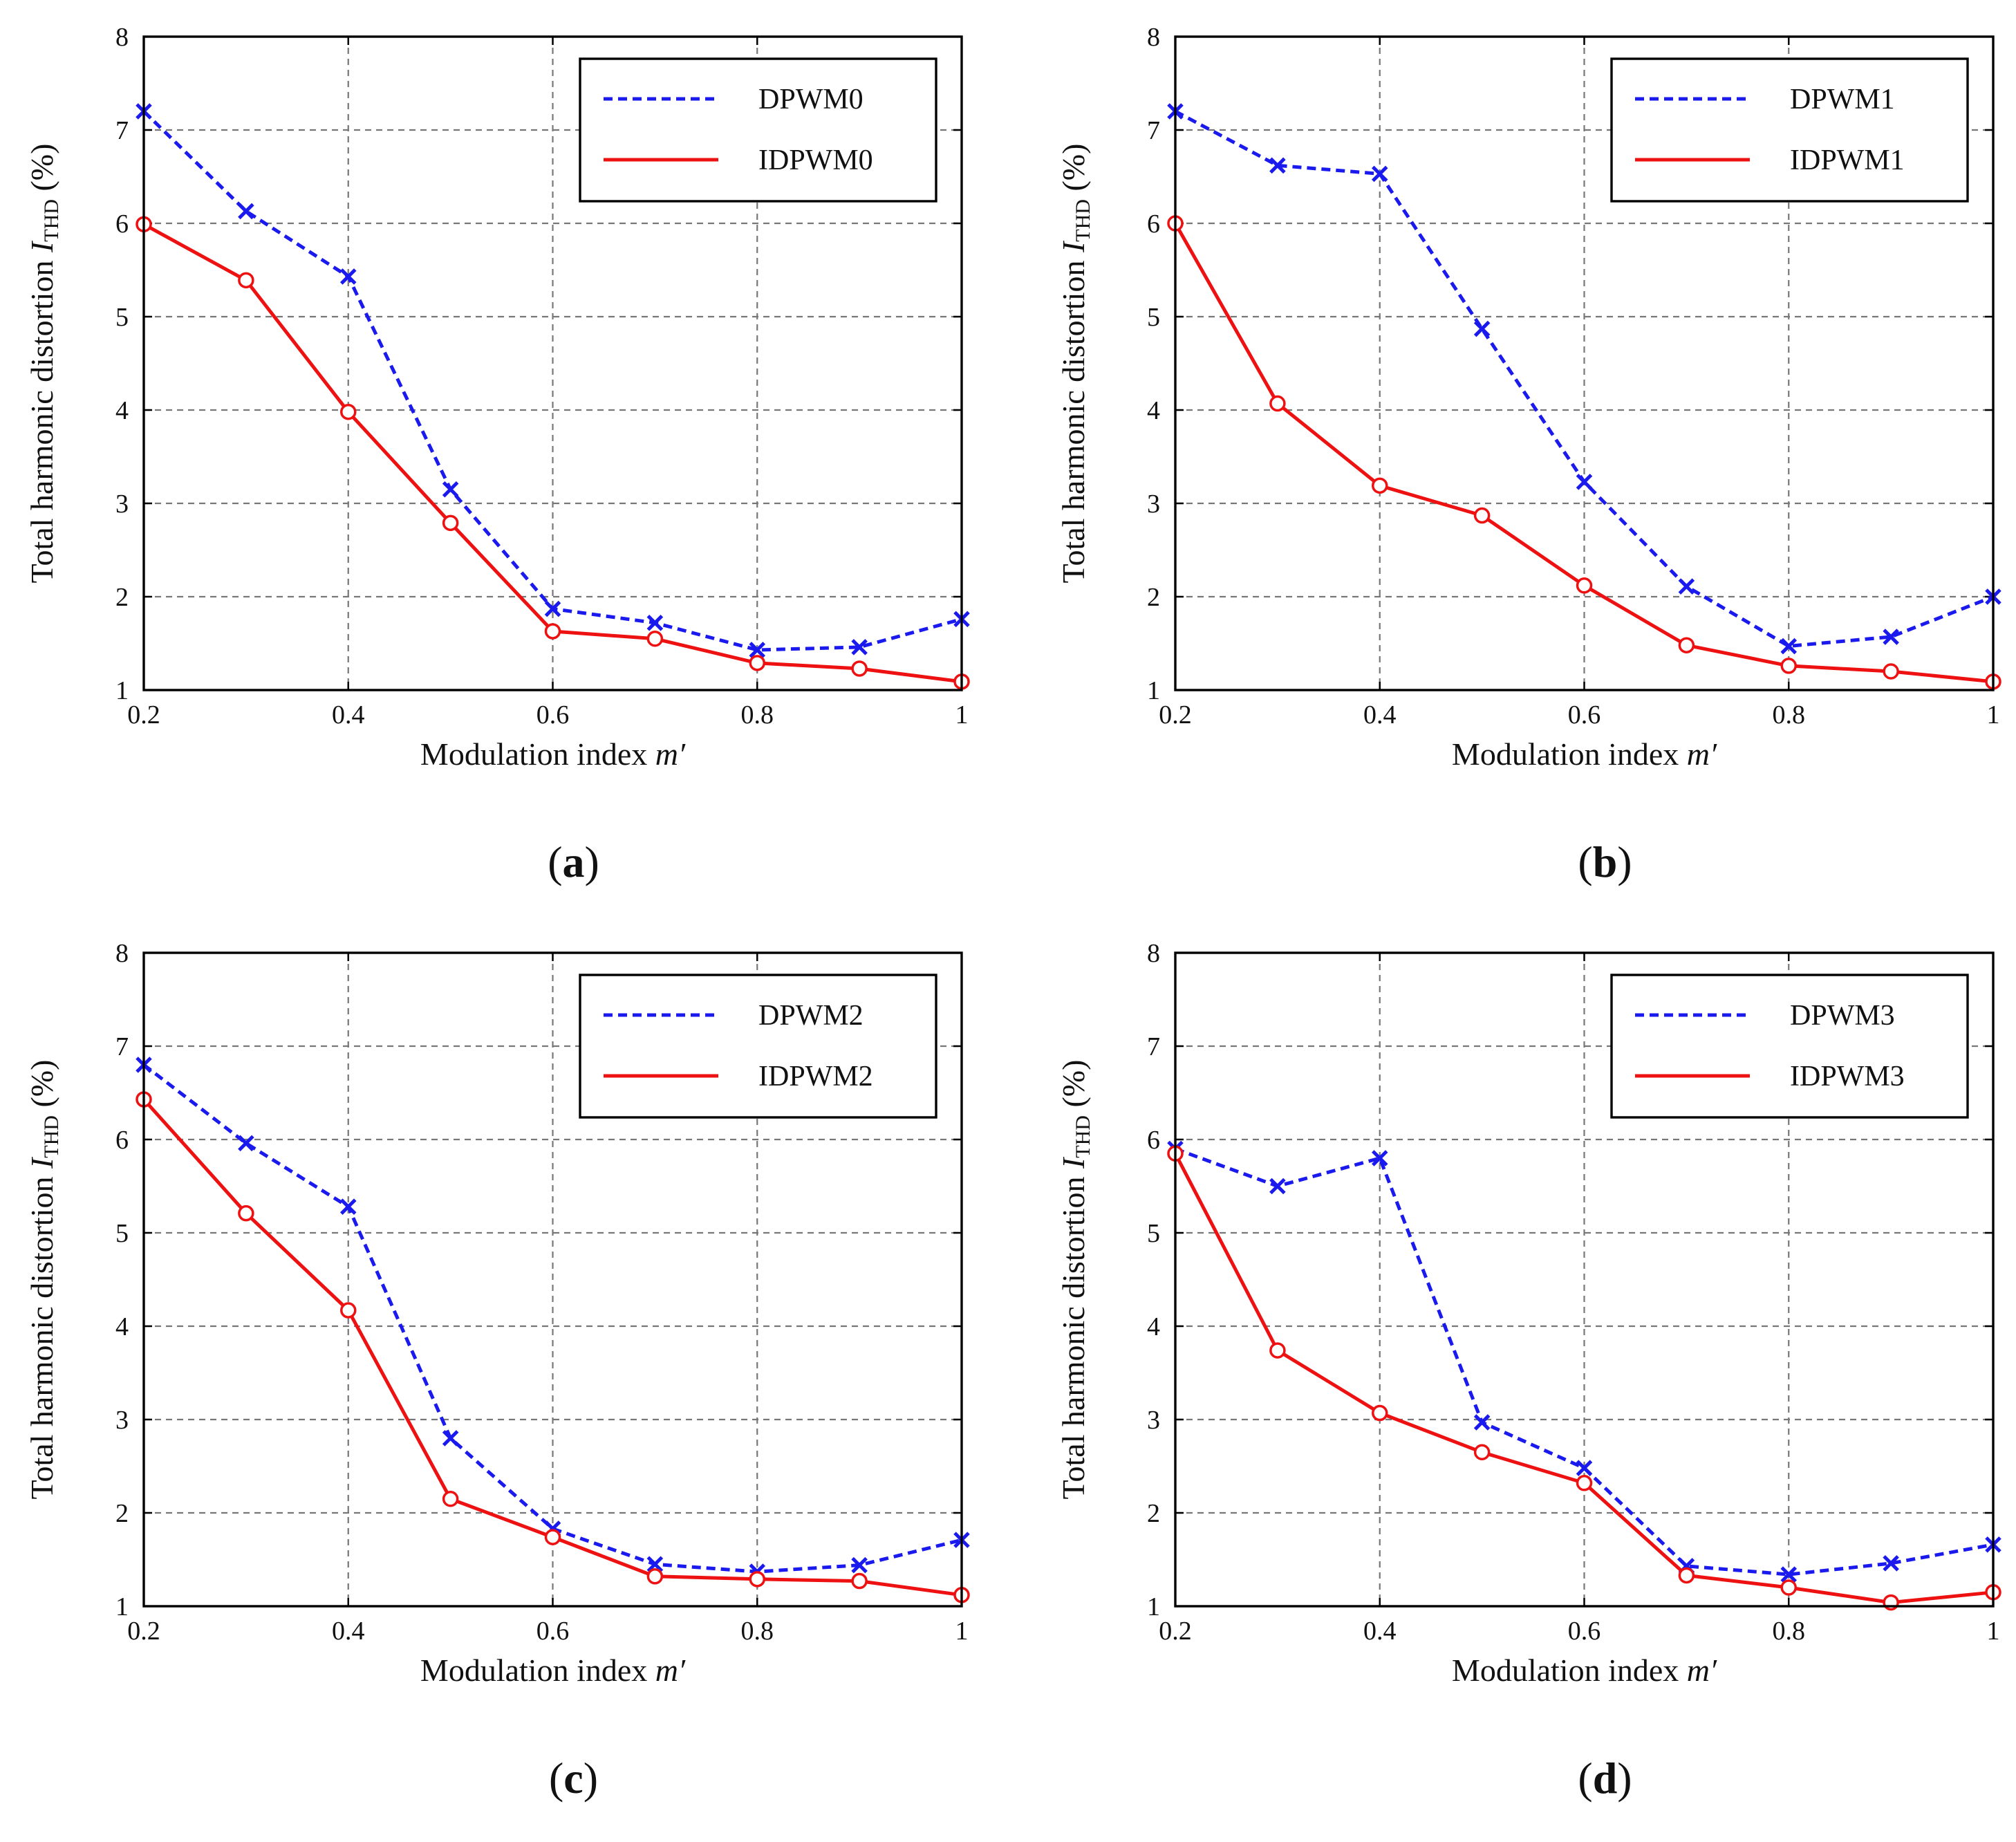  What do you see at coordinates (573, 1778) in the screenshot?
I see `panel-caption-letter: c` at bounding box center [573, 1778].